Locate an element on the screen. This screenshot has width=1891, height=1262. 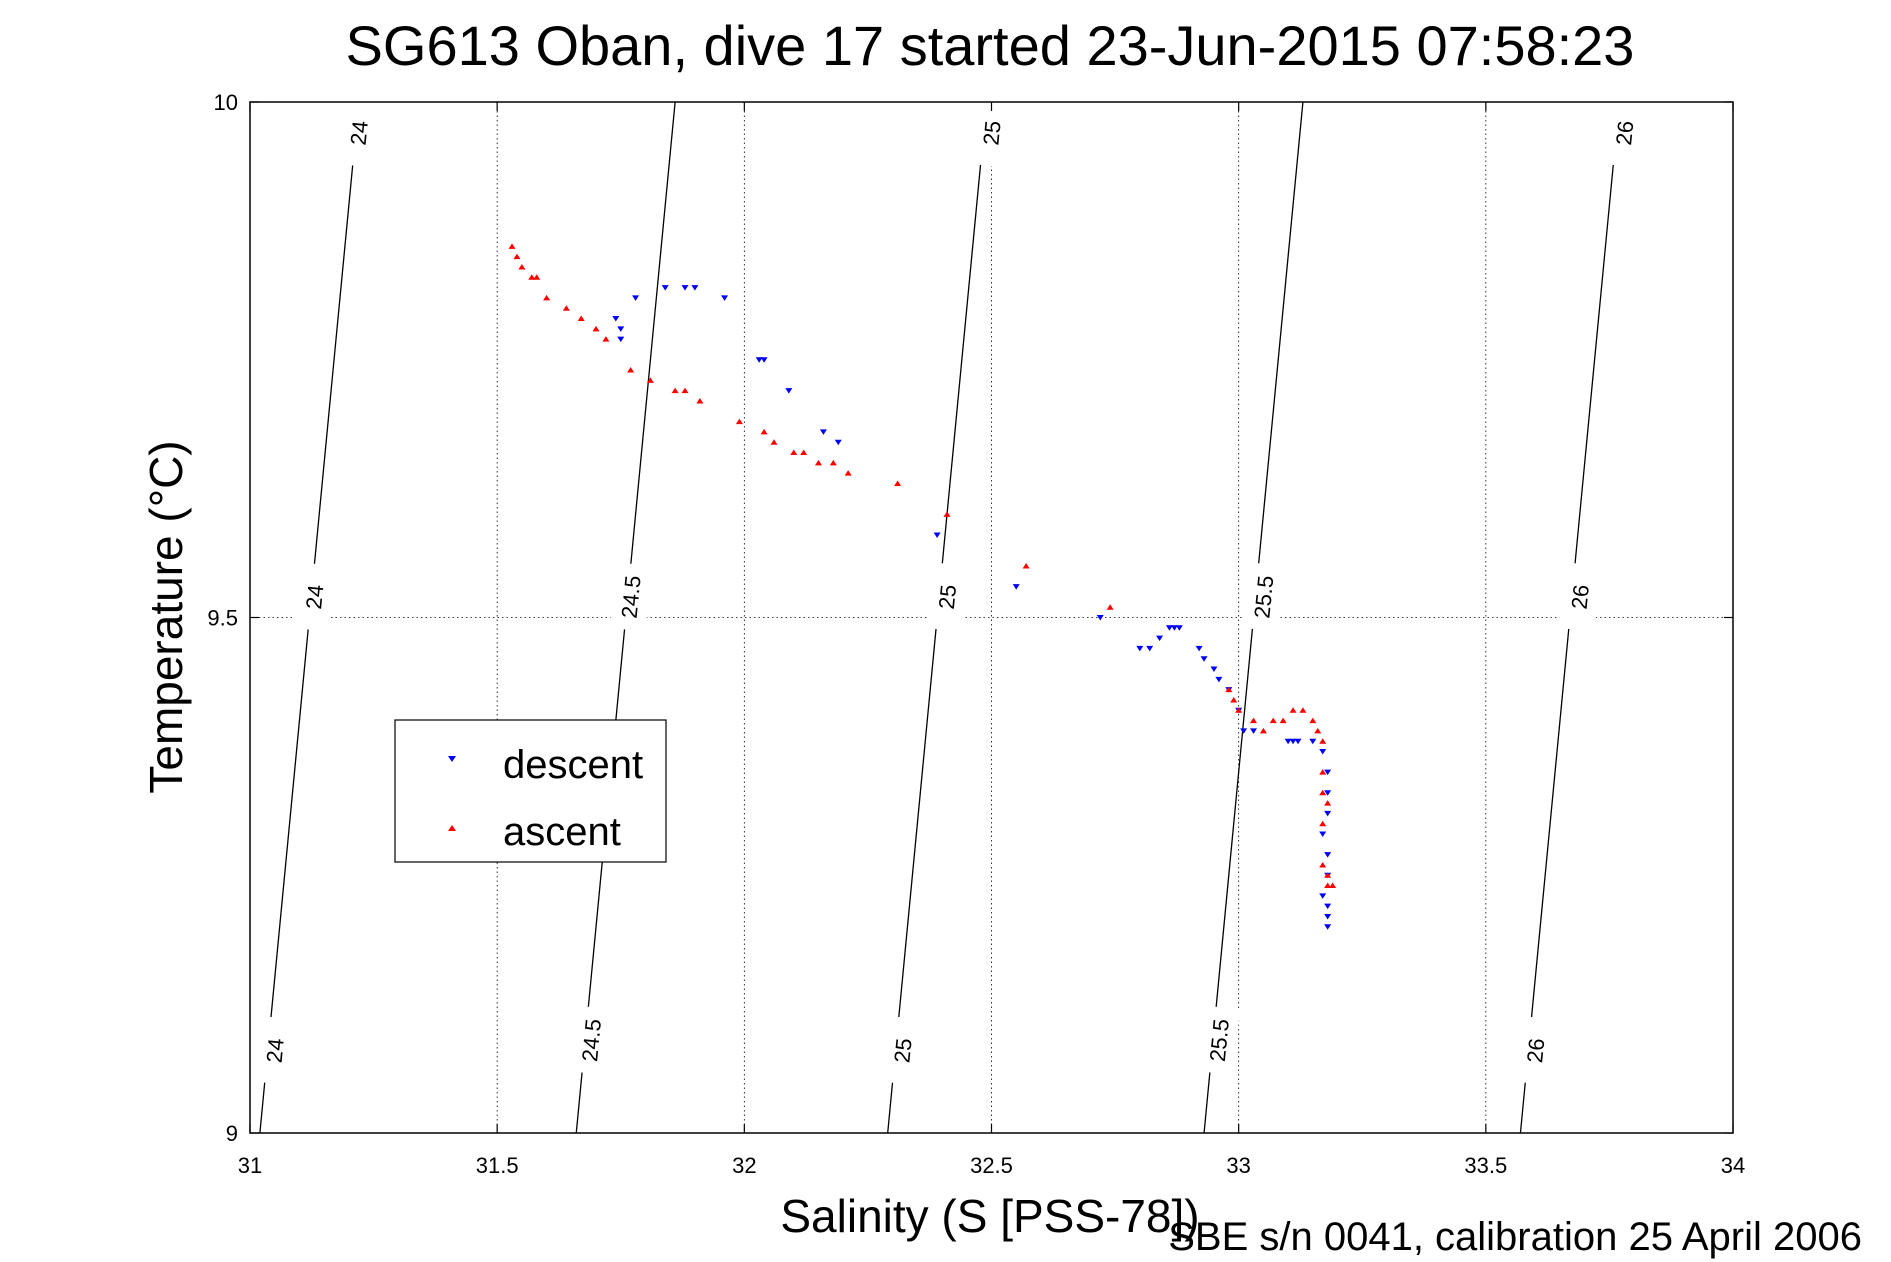
x-tick-label: 31.5 is located at coordinates (497, 1165).